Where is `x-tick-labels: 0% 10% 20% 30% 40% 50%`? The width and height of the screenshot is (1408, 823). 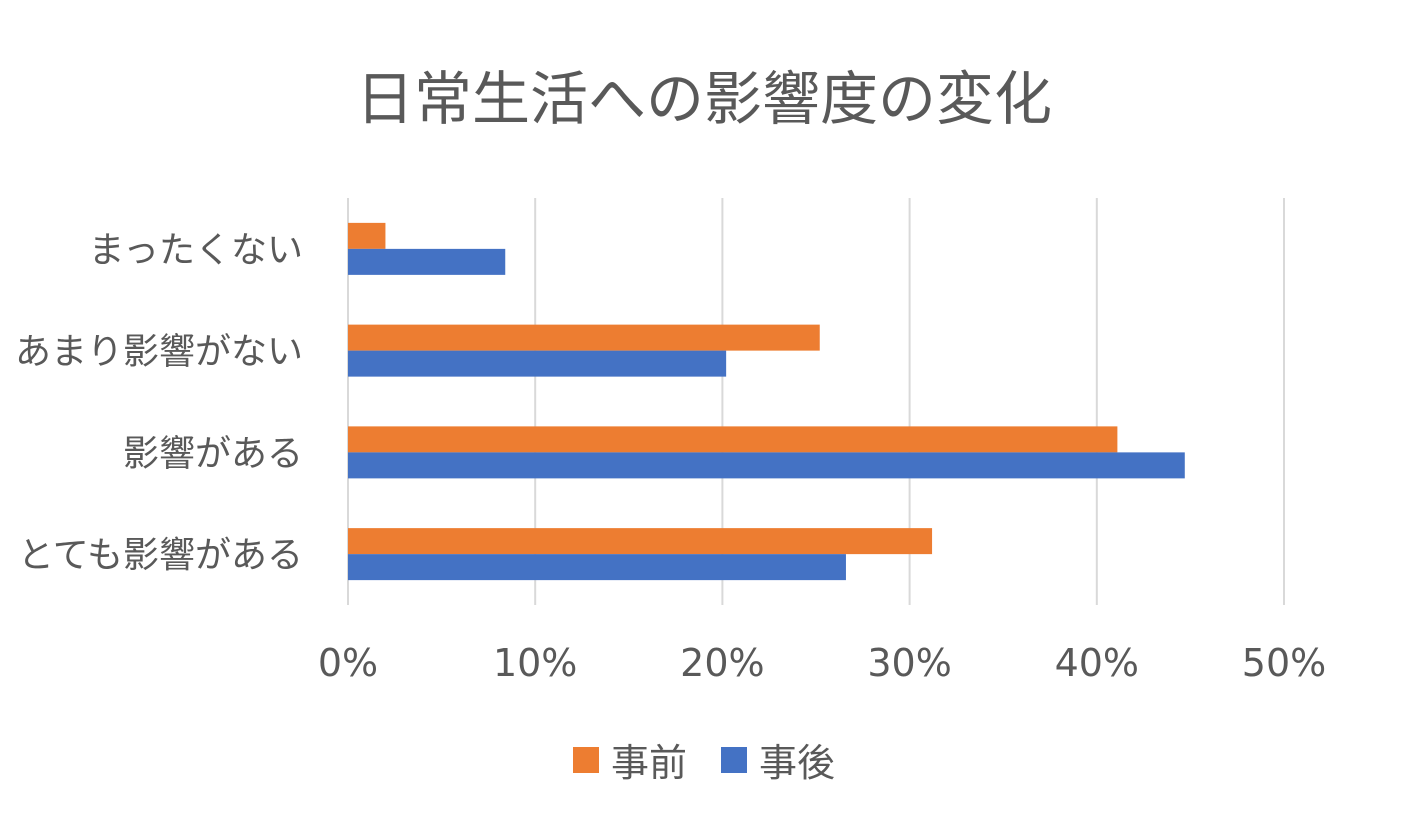
x-tick-labels: 0% 10% 20% 30% 40% 50% is located at coordinates (822, 663).